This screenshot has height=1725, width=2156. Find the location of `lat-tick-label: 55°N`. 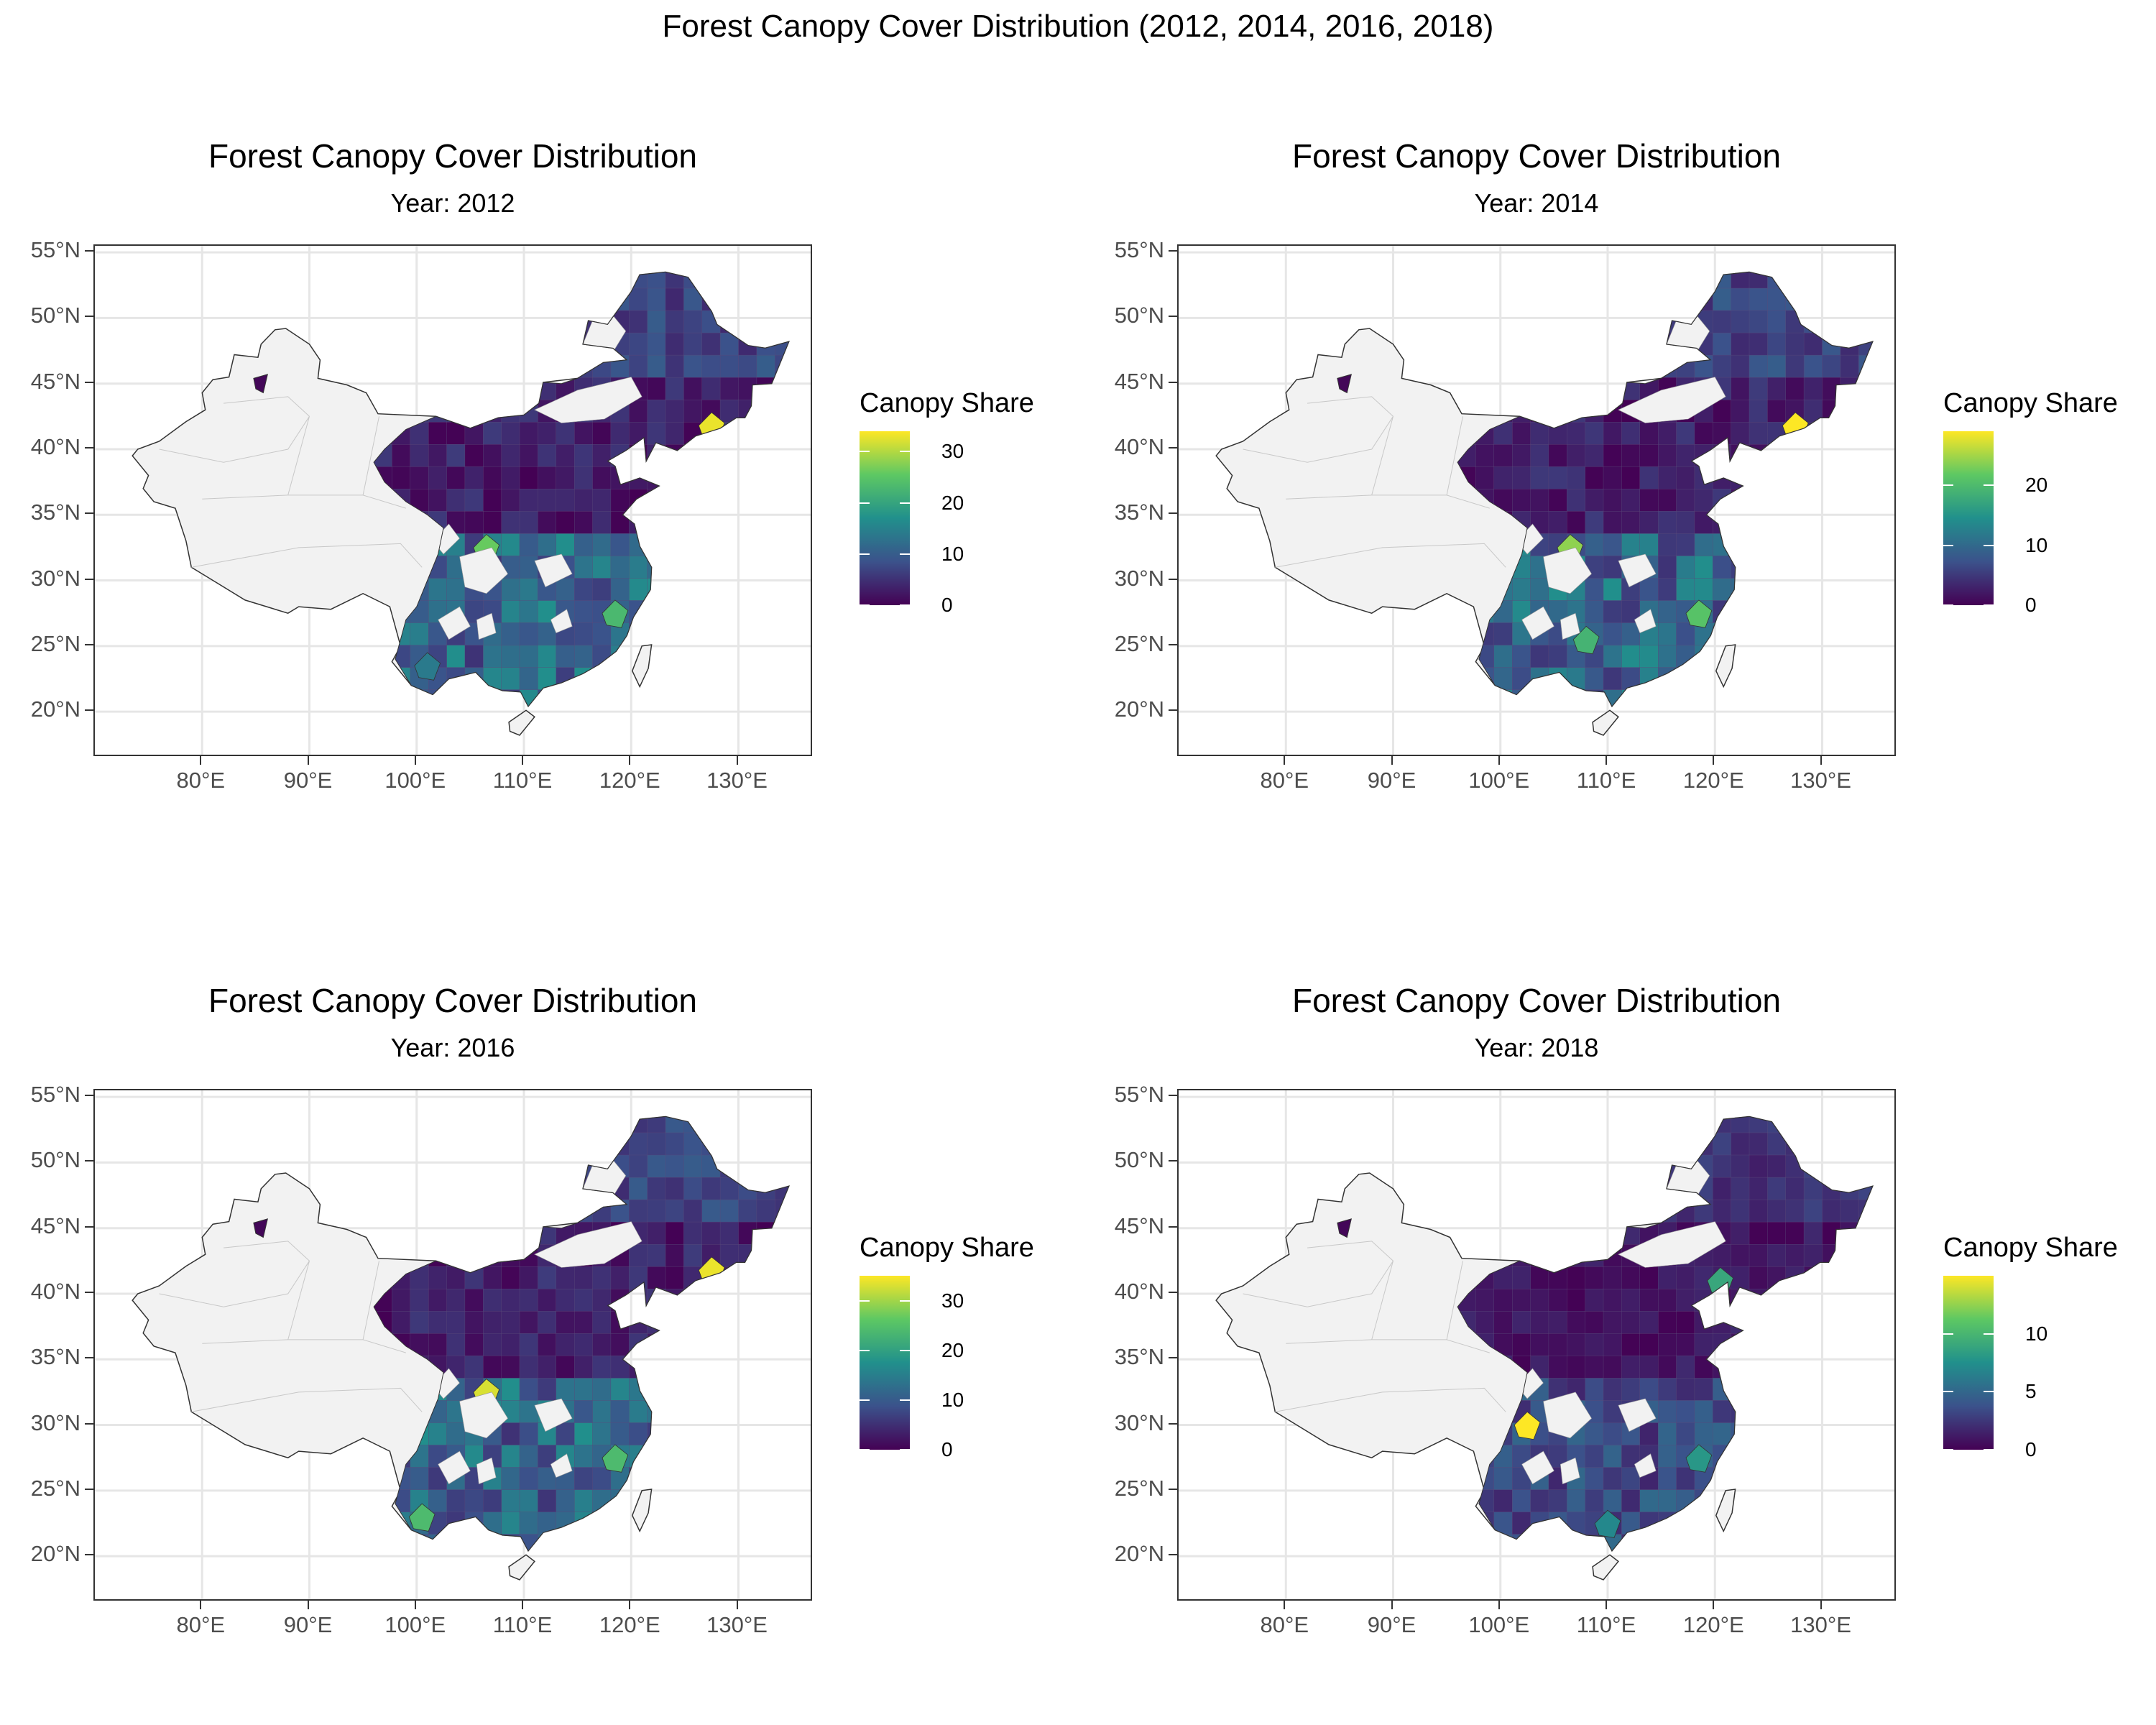

lat-tick-label: 55°N is located at coordinates (1139, 1095).